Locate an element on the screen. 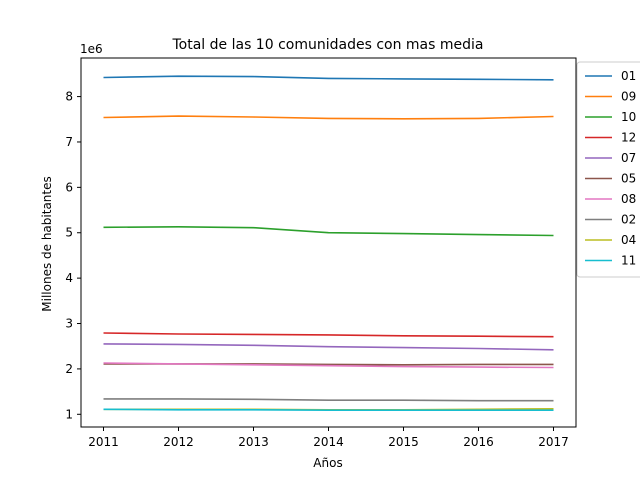 This screenshot has width=640, height=480. x-tick-label: 2014 is located at coordinates (328, 442).